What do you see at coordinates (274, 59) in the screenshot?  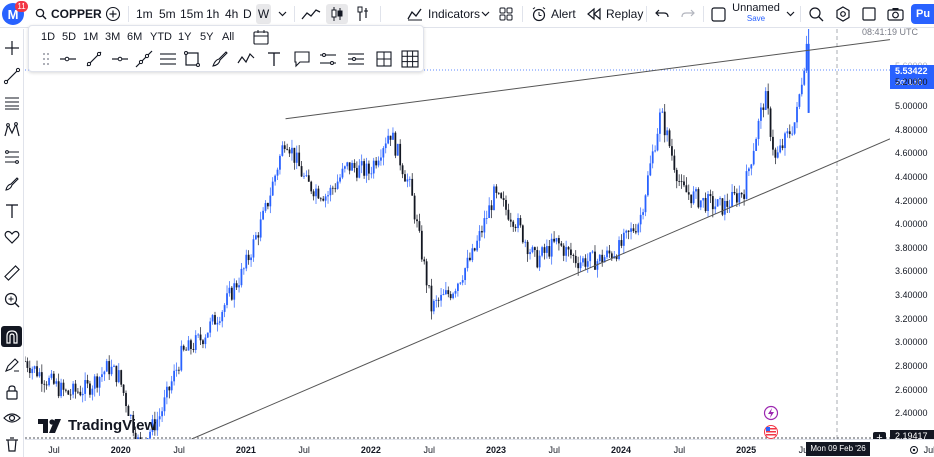 I see `text-tool-icon` at bounding box center [274, 59].